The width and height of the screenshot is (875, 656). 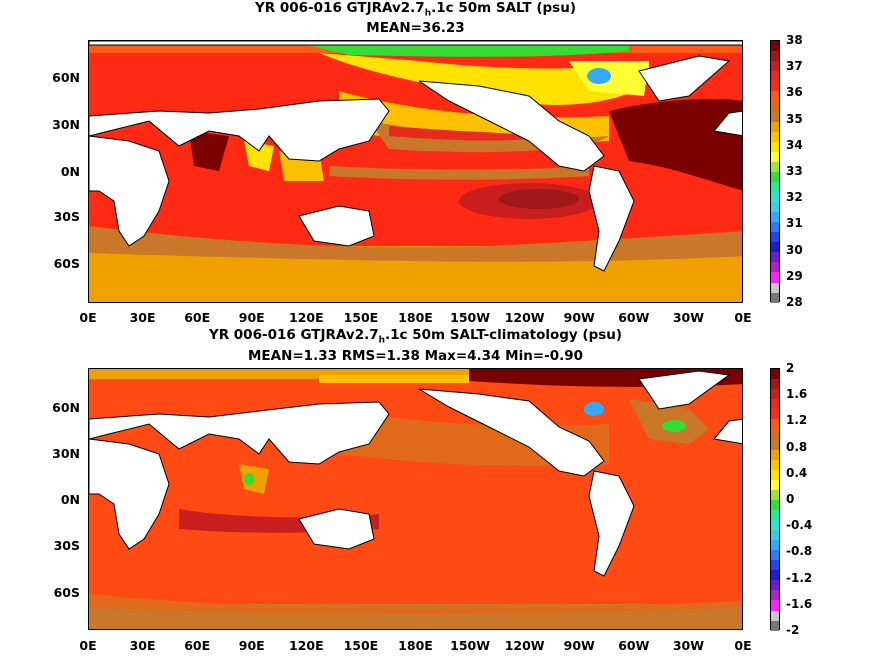 What do you see at coordinates (790, 368) in the screenshot?
I see `colorbar-tick-label: 2` at bounding box center [790, 368].